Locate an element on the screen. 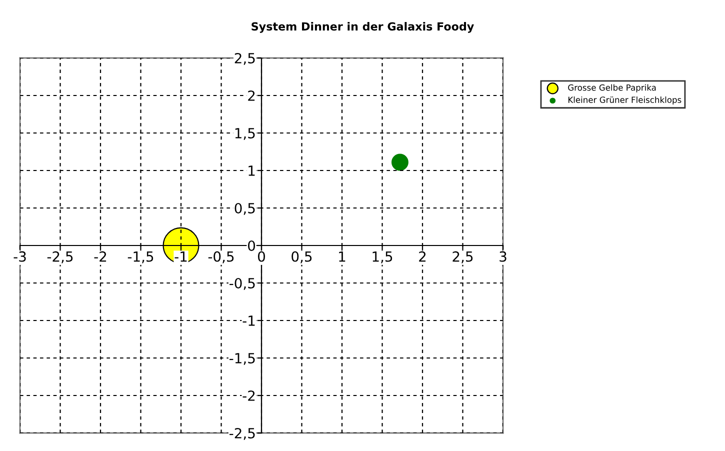 The width and height of the screenshot is (725, 451). x-tick-label: 0 is located at coordinates (261, 256).